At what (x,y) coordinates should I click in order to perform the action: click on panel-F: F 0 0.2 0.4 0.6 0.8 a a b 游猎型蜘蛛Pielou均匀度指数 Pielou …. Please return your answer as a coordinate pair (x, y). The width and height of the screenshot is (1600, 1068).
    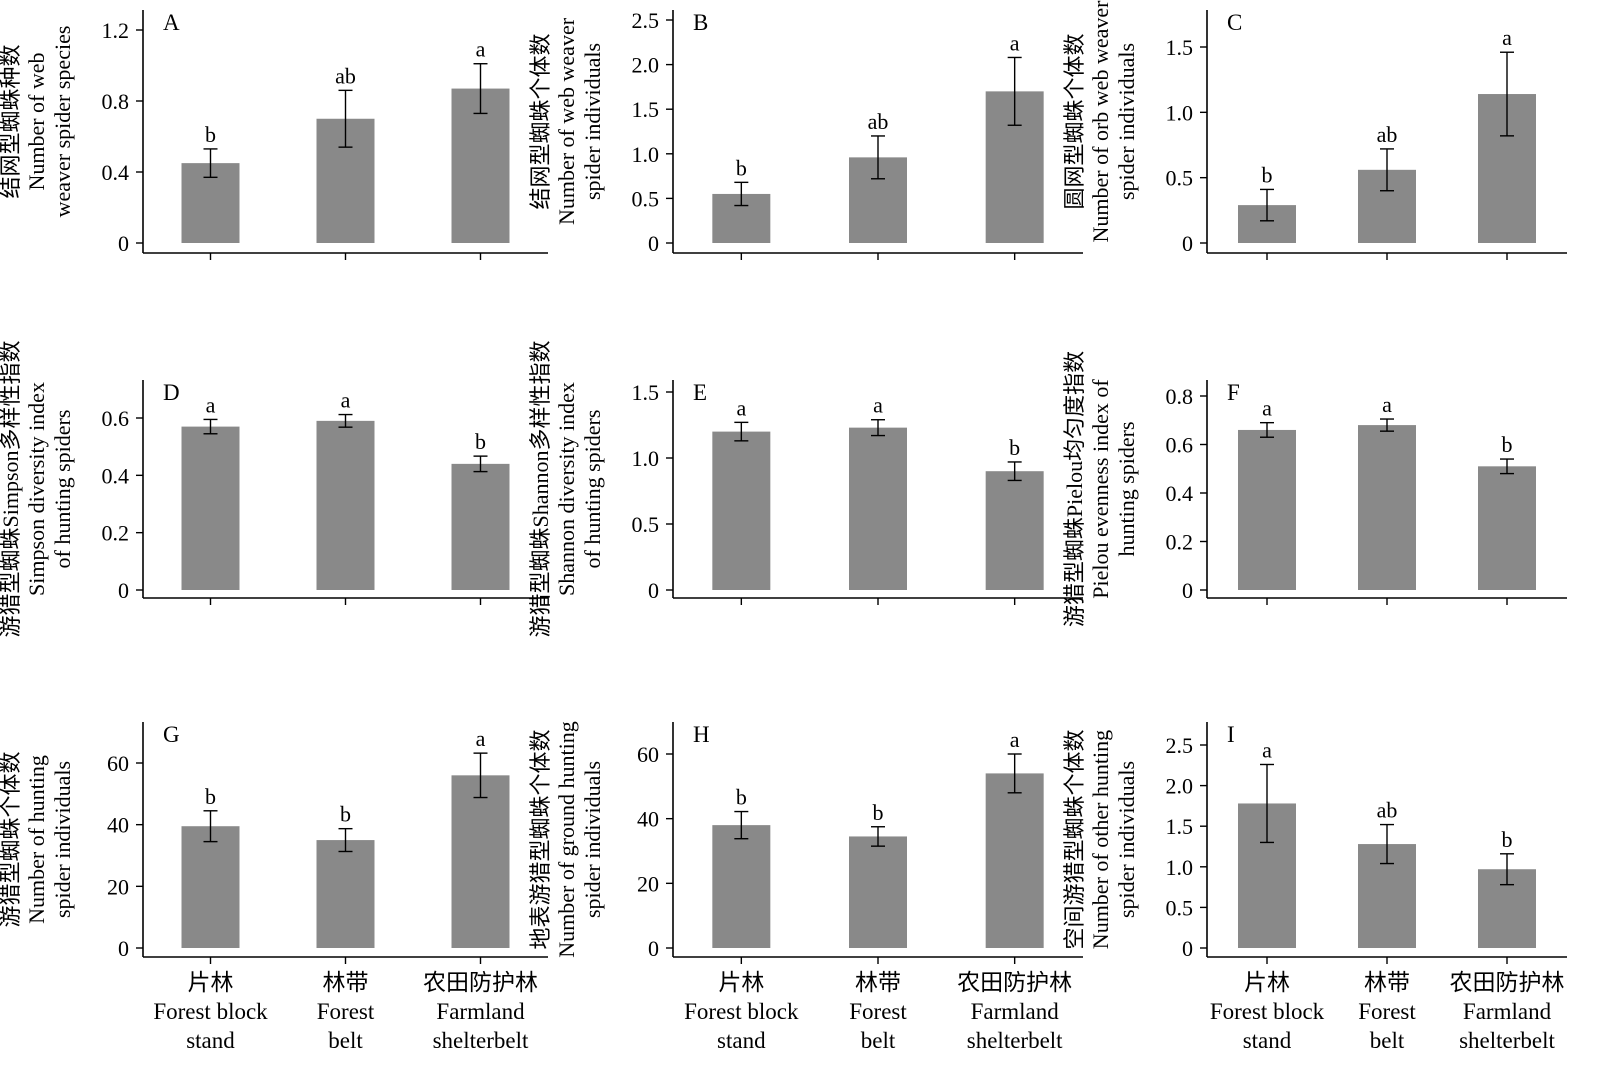
    Looking at the image, I should click on (1314, 489).